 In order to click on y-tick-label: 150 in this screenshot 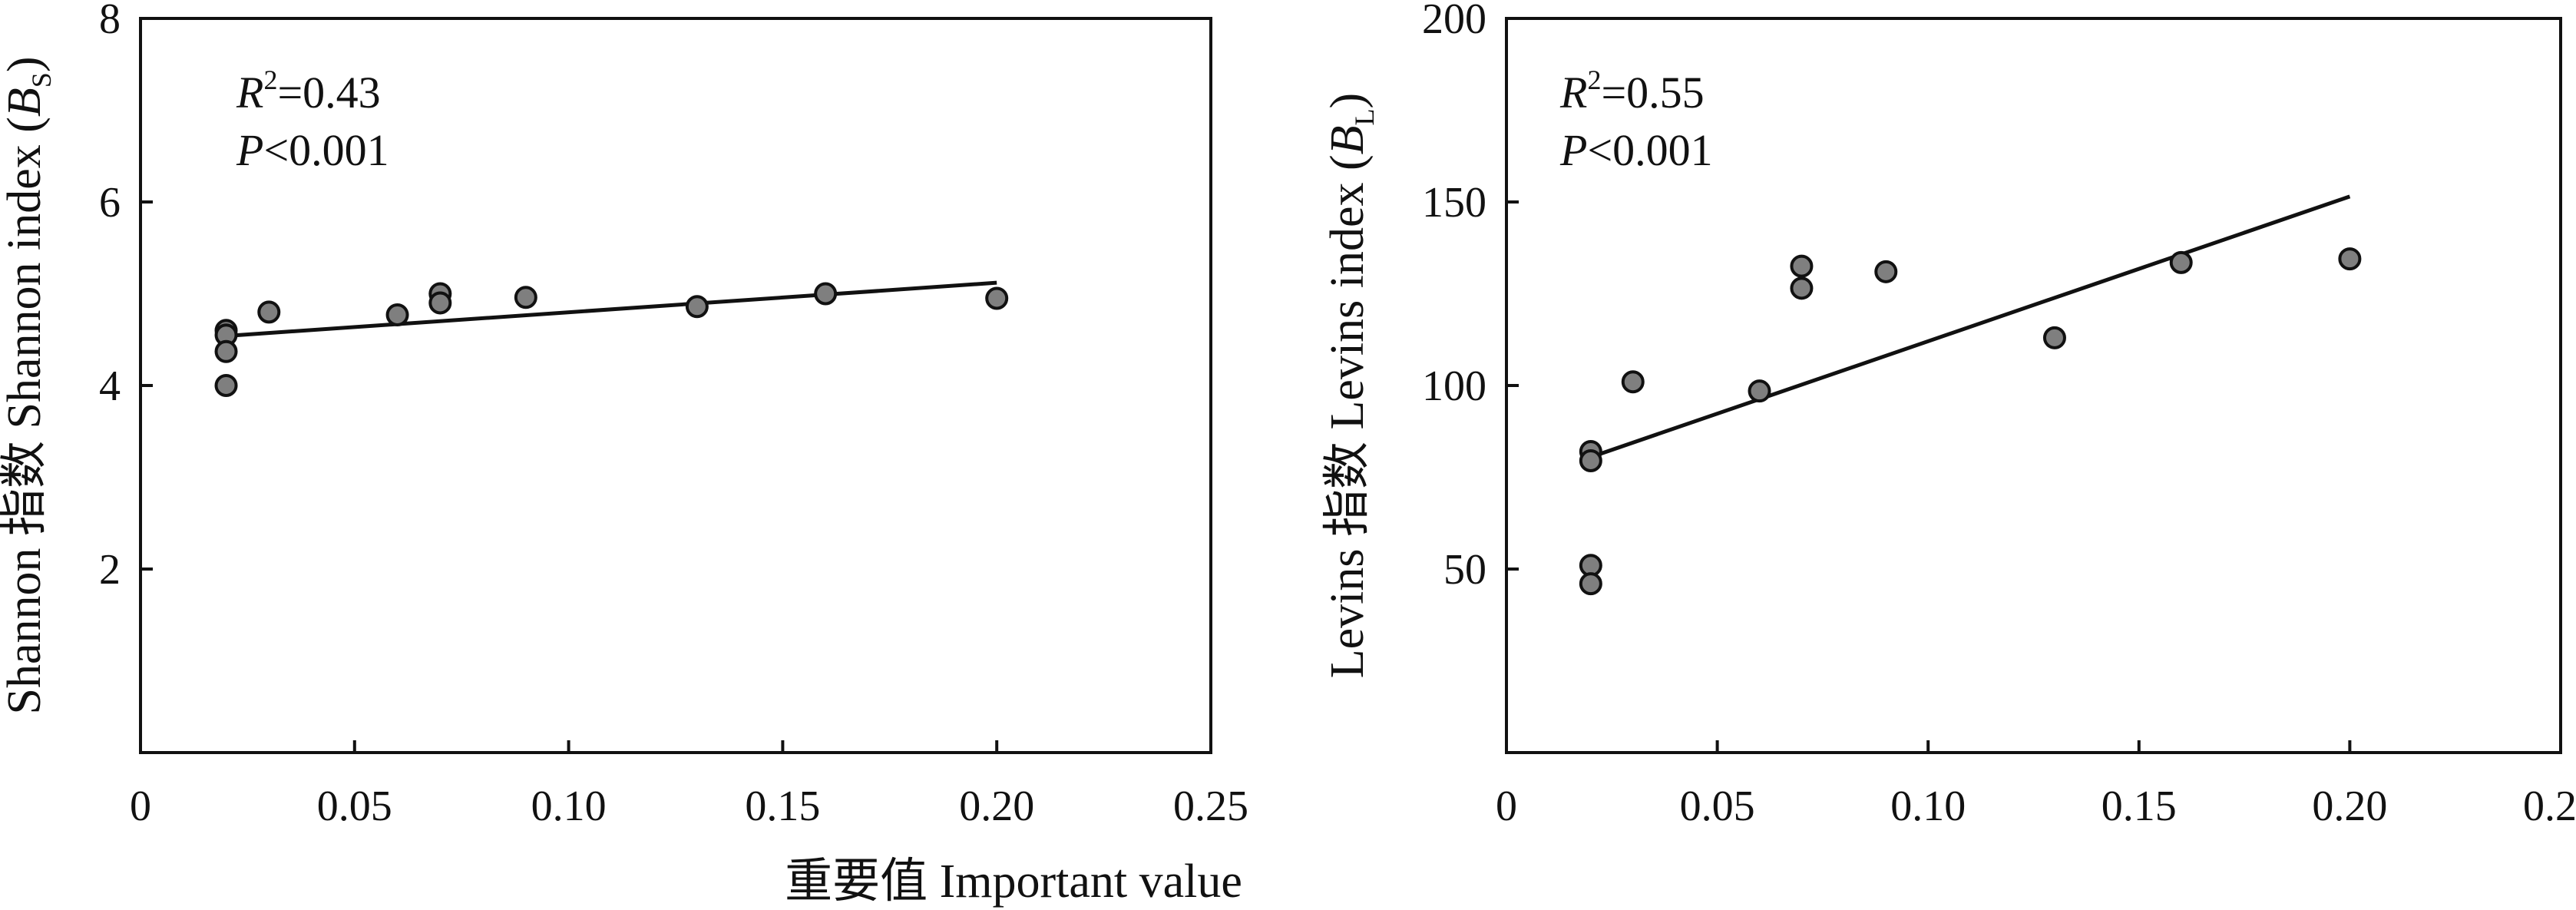, I will do `click(1454, 203)`.